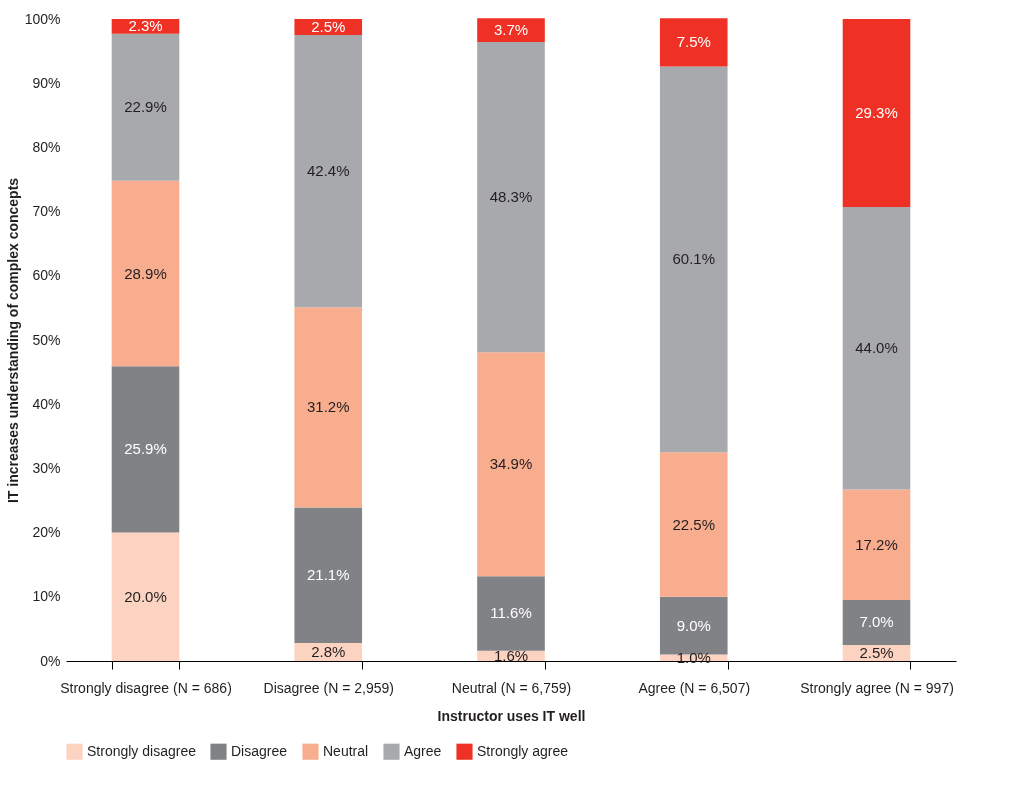 The height and width of the screenshot is (789, 1029). Describe the element at coordinates (146, 687) in the screenshot. I see `x-tick-label: Strongly disagree (N = 686)` at that location.